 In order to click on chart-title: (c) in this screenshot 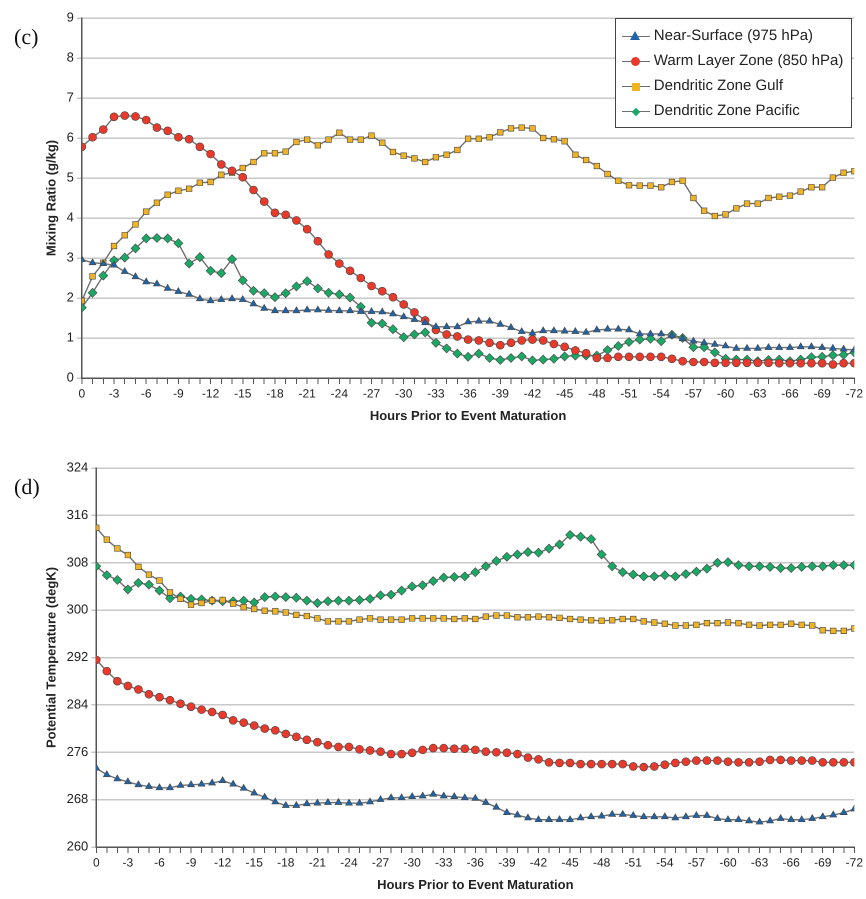, I will do `click(26, 37)`.